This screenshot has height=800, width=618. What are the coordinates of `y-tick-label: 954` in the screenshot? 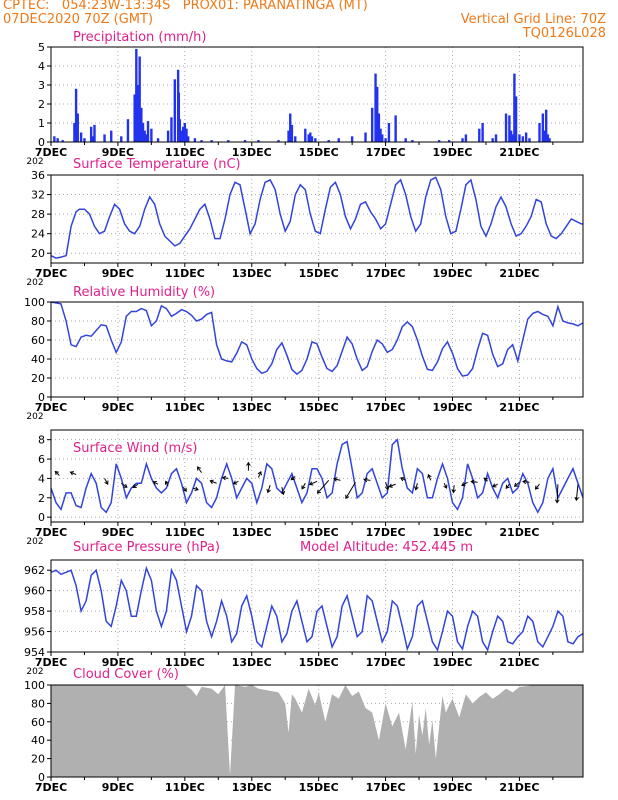 It's located at (34, 652).